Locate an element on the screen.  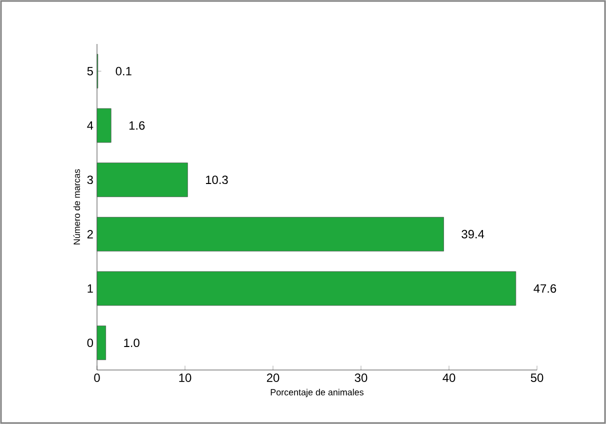
y-tick-label: 2 is located at coordinates (90, 234).